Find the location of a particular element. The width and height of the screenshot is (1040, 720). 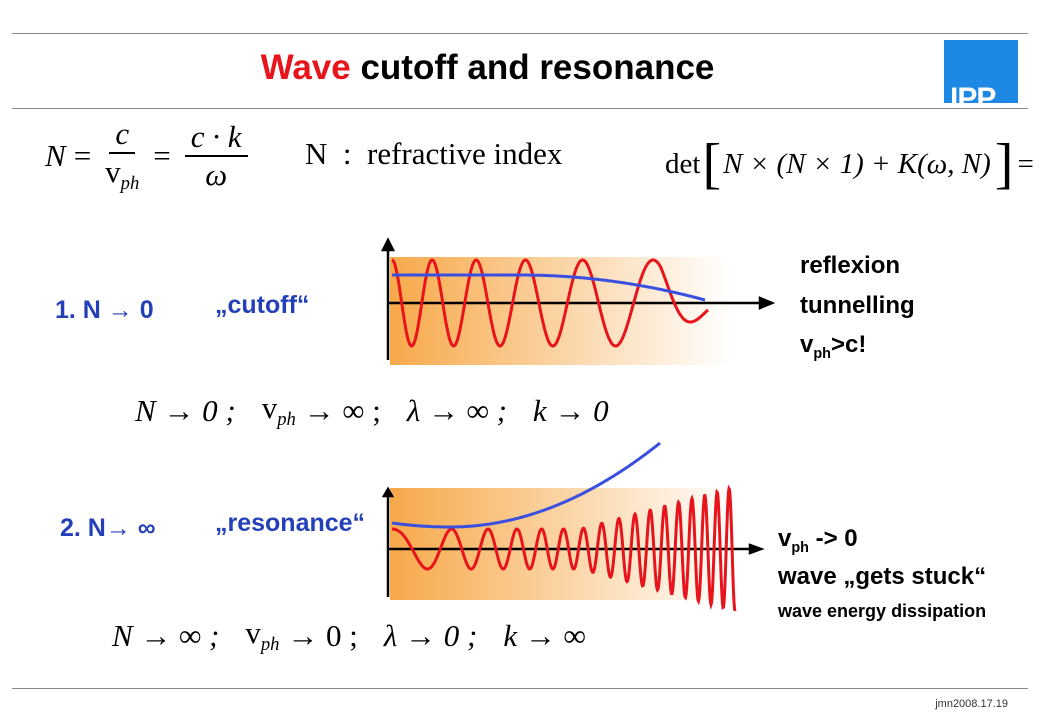

formula-text: N × (N × 1) + K(ω, N) is located at coordinates (857, 163).